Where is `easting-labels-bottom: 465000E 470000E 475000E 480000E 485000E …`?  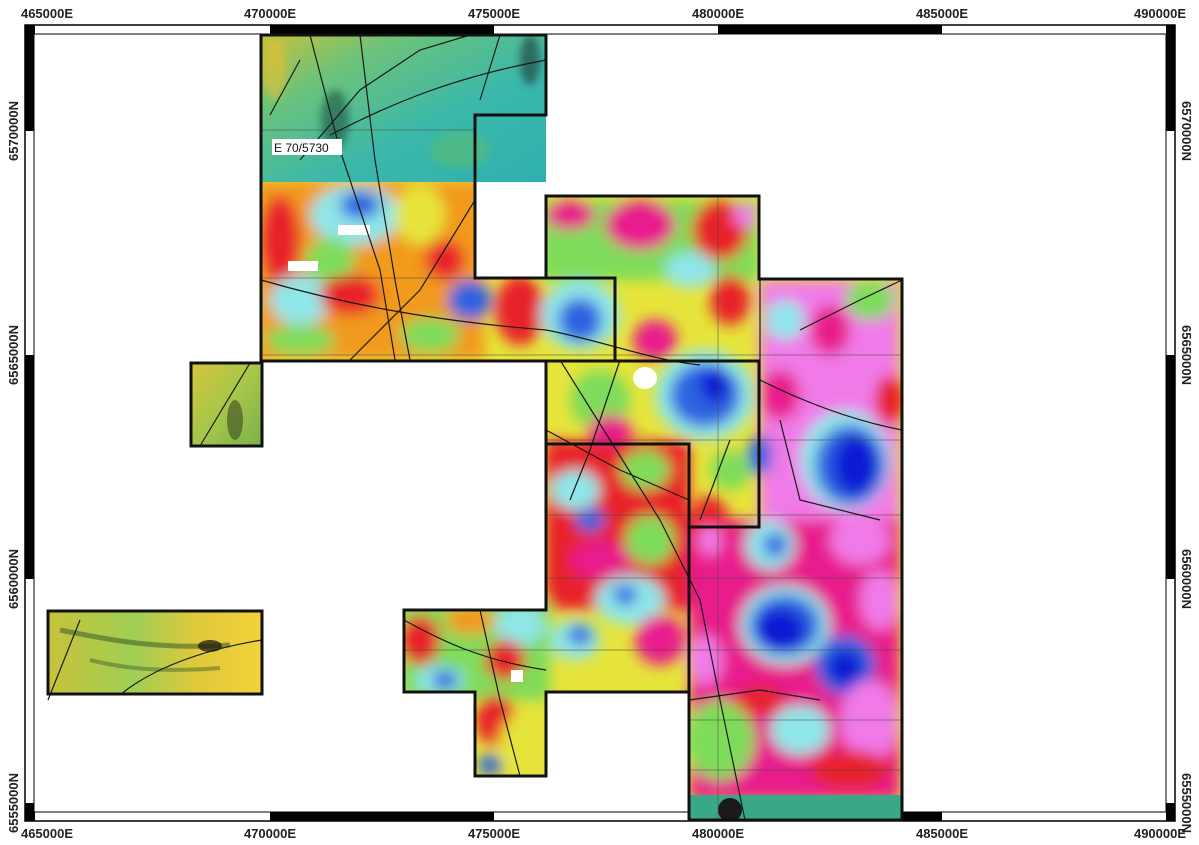 easting-labels-bottom: 465000E 470000E 475000E 480000E 485000E … is located at coordinates (603, 833).